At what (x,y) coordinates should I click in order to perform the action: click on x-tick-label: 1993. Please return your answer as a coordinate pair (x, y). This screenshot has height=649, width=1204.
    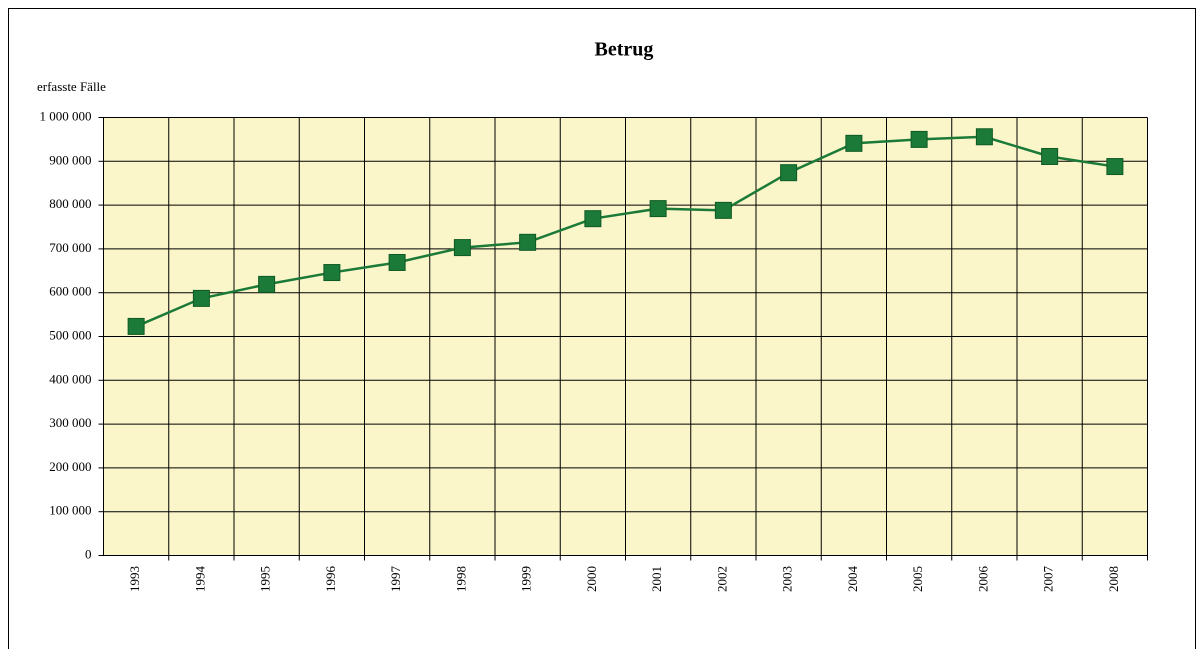
    Looking at the image, I should click on (134, 579).